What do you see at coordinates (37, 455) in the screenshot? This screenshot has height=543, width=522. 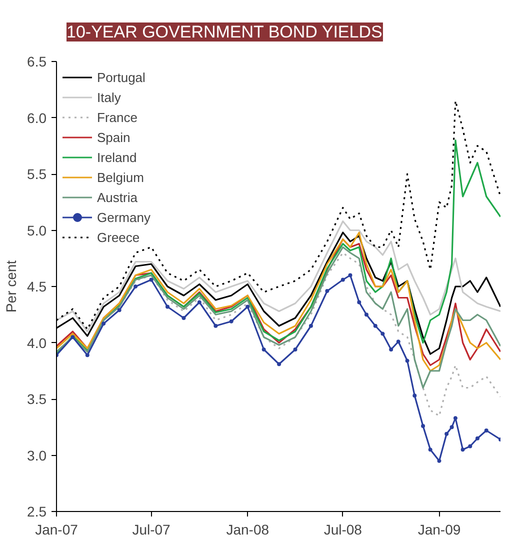 I see `y-tick-label: 3.0` at bounding box center [37, 455].